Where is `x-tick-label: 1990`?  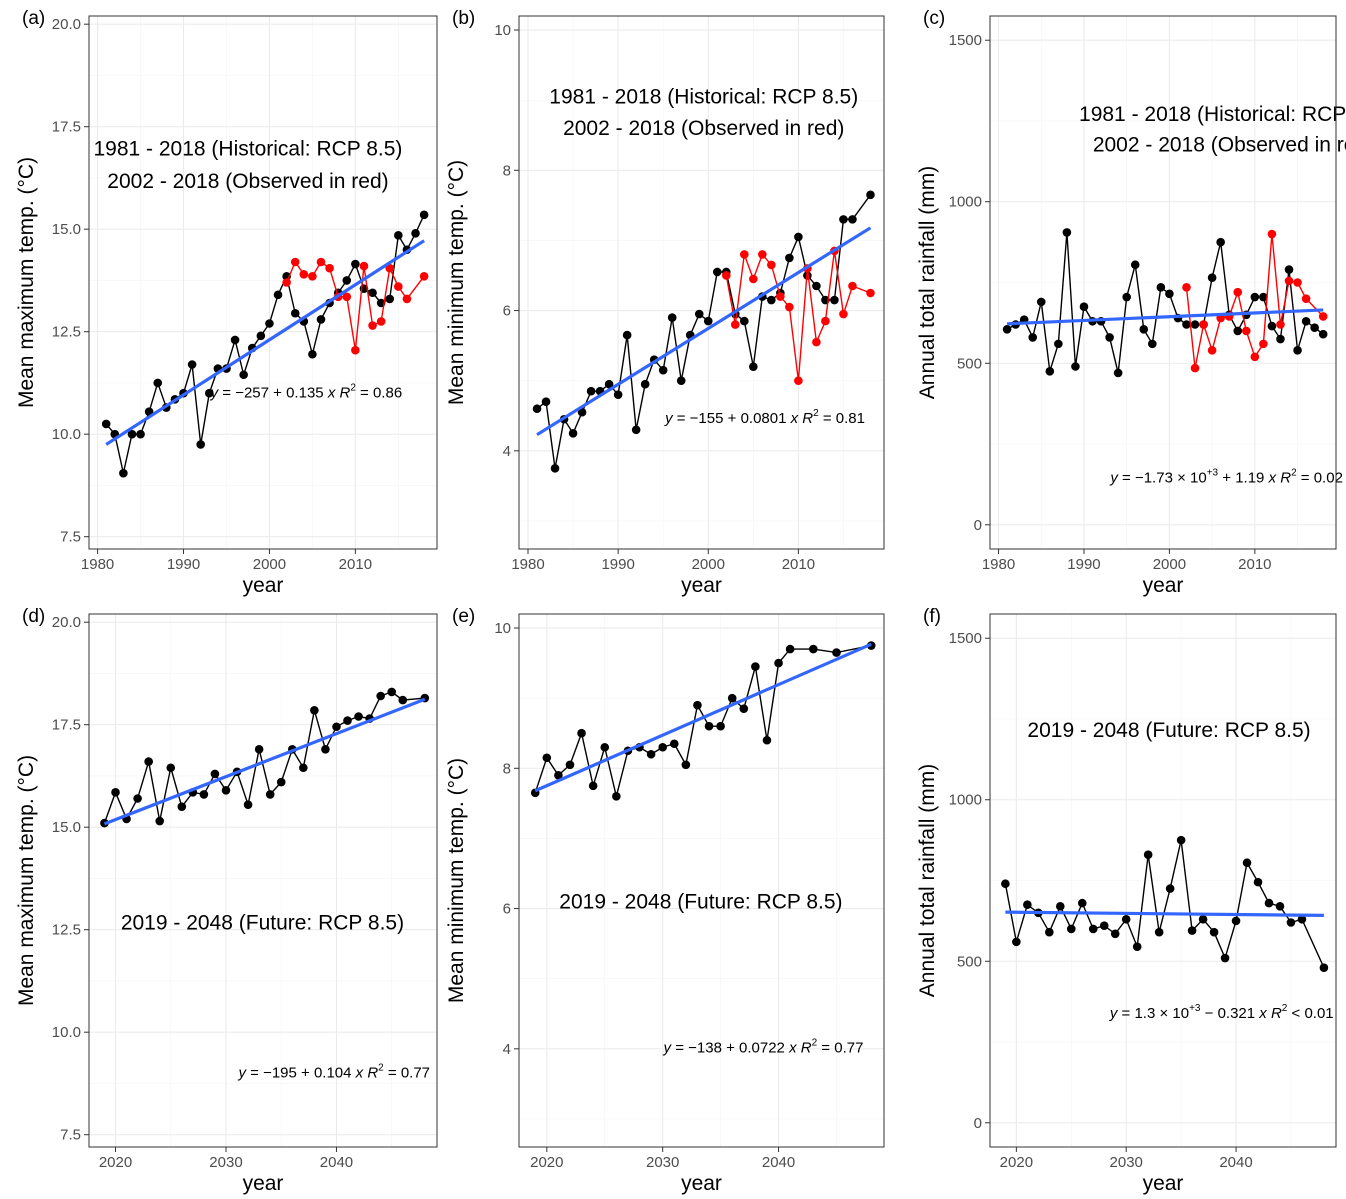
x-tick-label: 1990 is located at coordinates (1083, 564).